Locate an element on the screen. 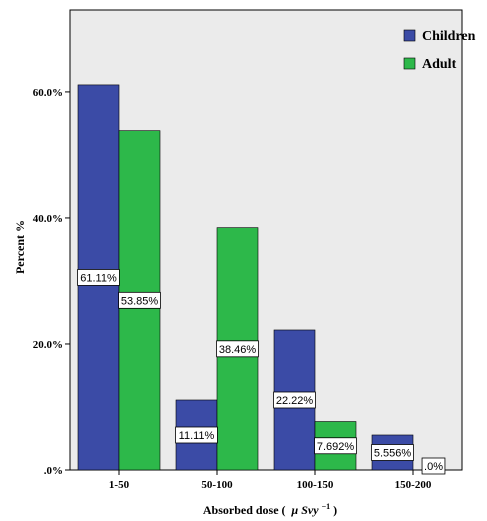  x-tick-label-150-200: 150-200 is located at coordinates (413, 485).